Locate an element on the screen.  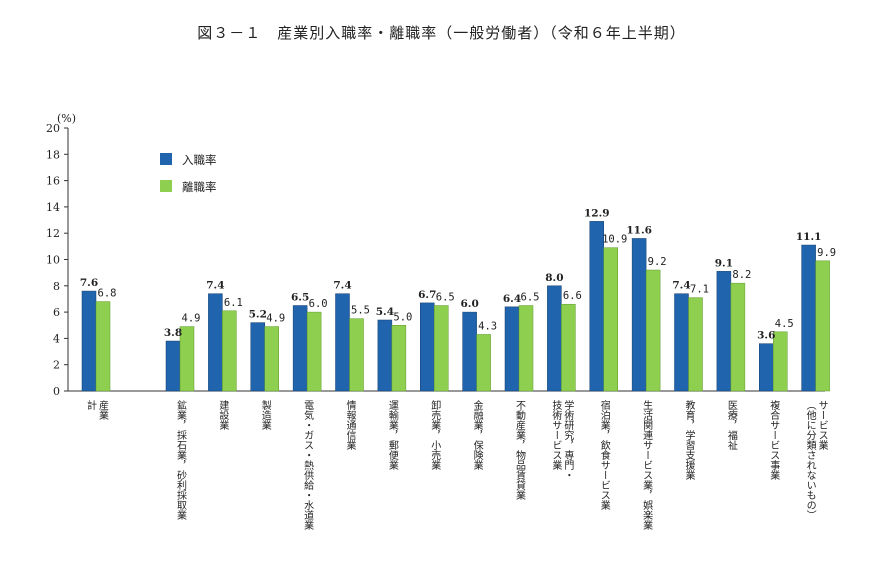
category-label: 複合サービス事業 is located at coordinates (774, 440).